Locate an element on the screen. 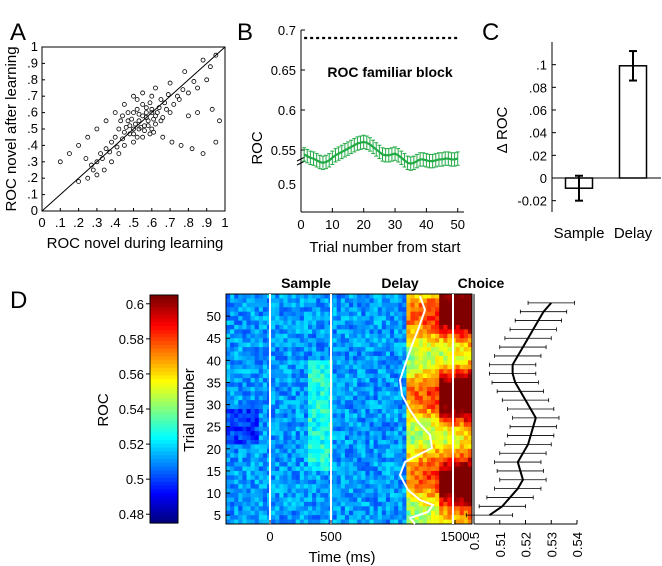  colorbar-tick-label: 0.5 is located at coordinates (135, 479).